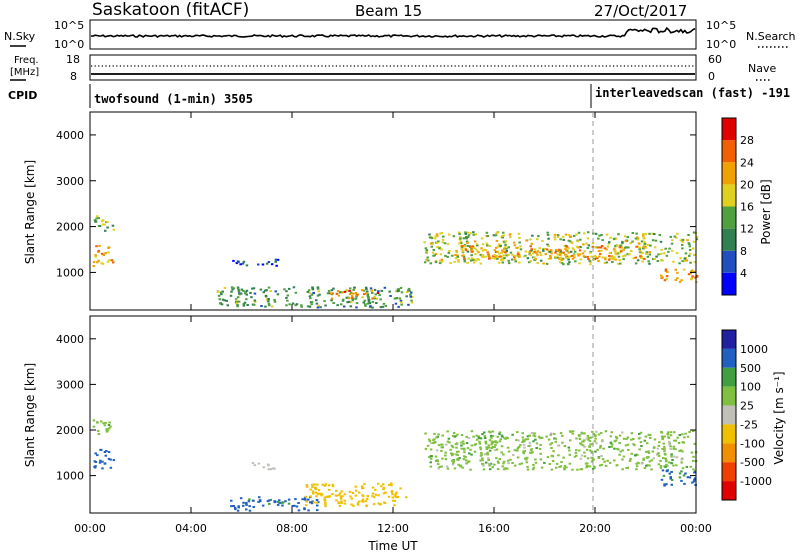 The height and width of the screenshot is (554, 800). Describe the element at coordinates (715, 59) in the screenshot. I see `nave-tick-top: 60` at that location.